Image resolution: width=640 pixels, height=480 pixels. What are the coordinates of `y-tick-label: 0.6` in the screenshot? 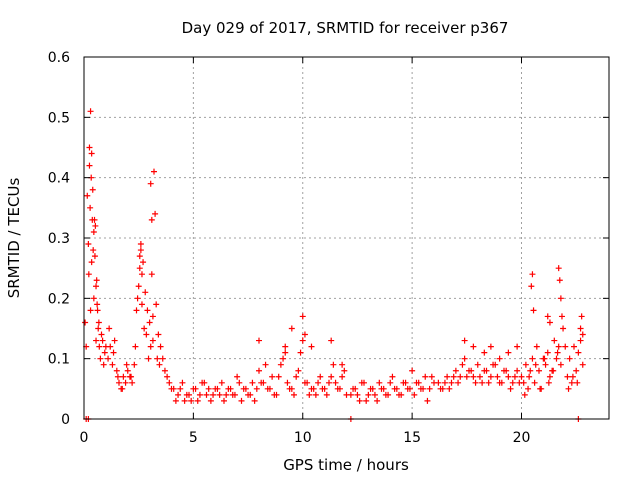 It's located at (59, 58).